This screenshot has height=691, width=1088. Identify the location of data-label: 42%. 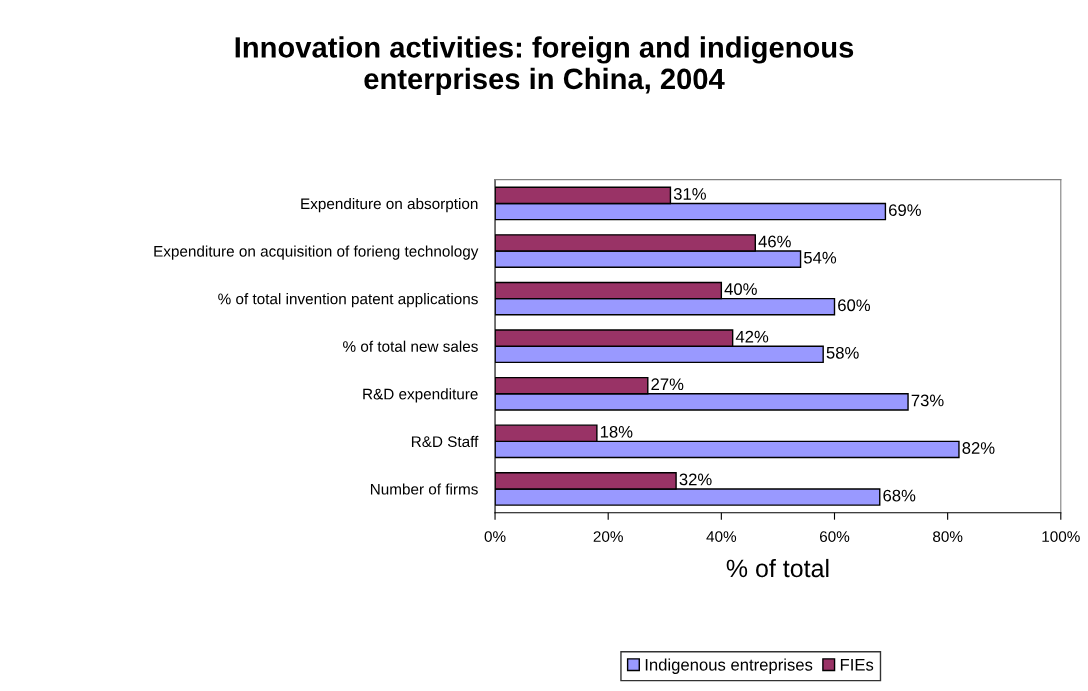
(752, 336).